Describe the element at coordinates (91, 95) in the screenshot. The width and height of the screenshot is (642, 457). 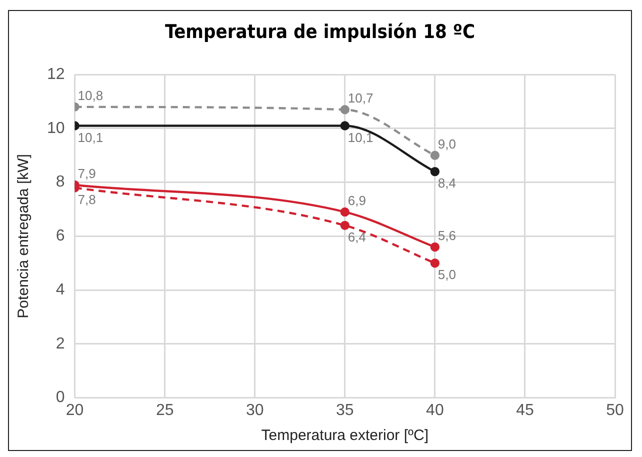
I see `data-label: 10,8` at that location.